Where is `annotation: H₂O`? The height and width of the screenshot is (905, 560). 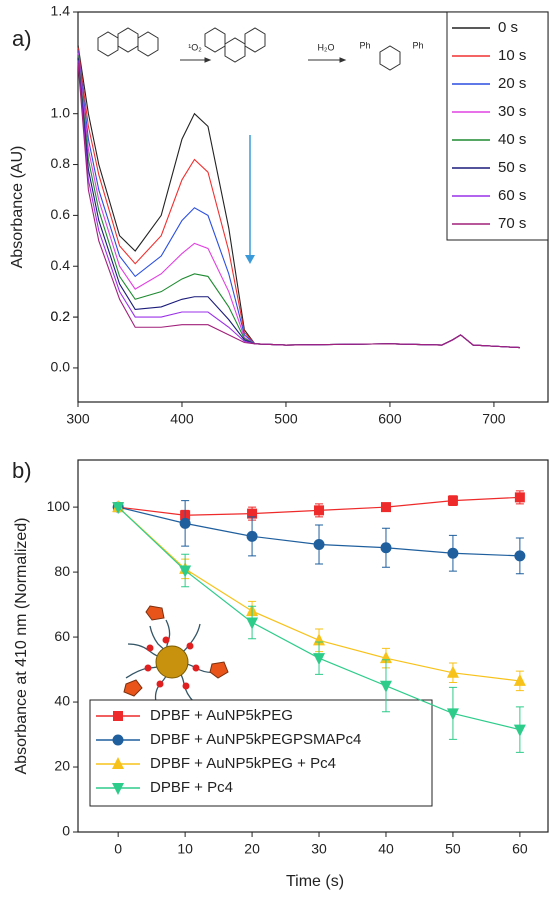 annotation: H₂O is located at coordinates (326, 47).